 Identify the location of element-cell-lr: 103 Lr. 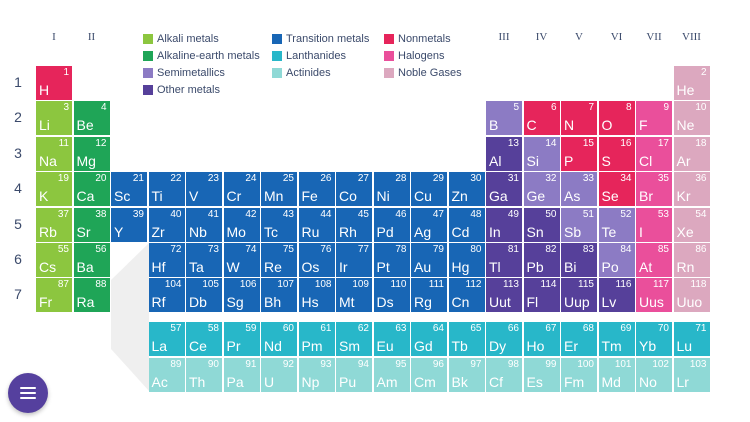
(691, 375).